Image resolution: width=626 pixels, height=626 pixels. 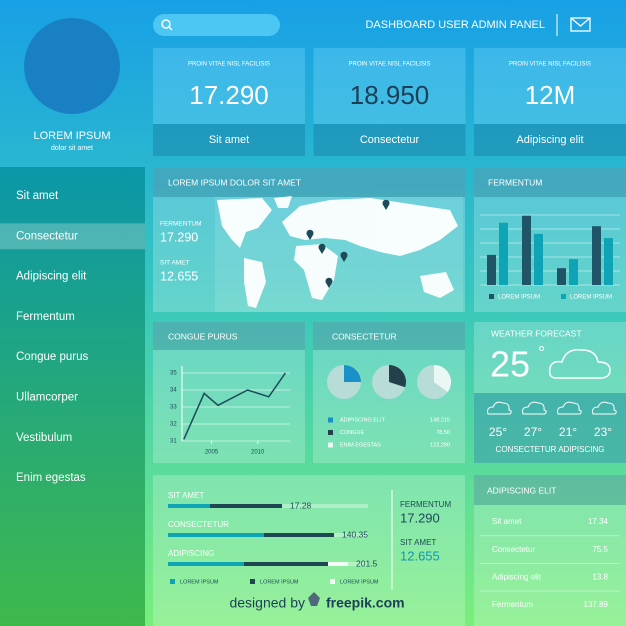 I want to click on panel-title: CONSECTETUR, so click(x=364, y=336).